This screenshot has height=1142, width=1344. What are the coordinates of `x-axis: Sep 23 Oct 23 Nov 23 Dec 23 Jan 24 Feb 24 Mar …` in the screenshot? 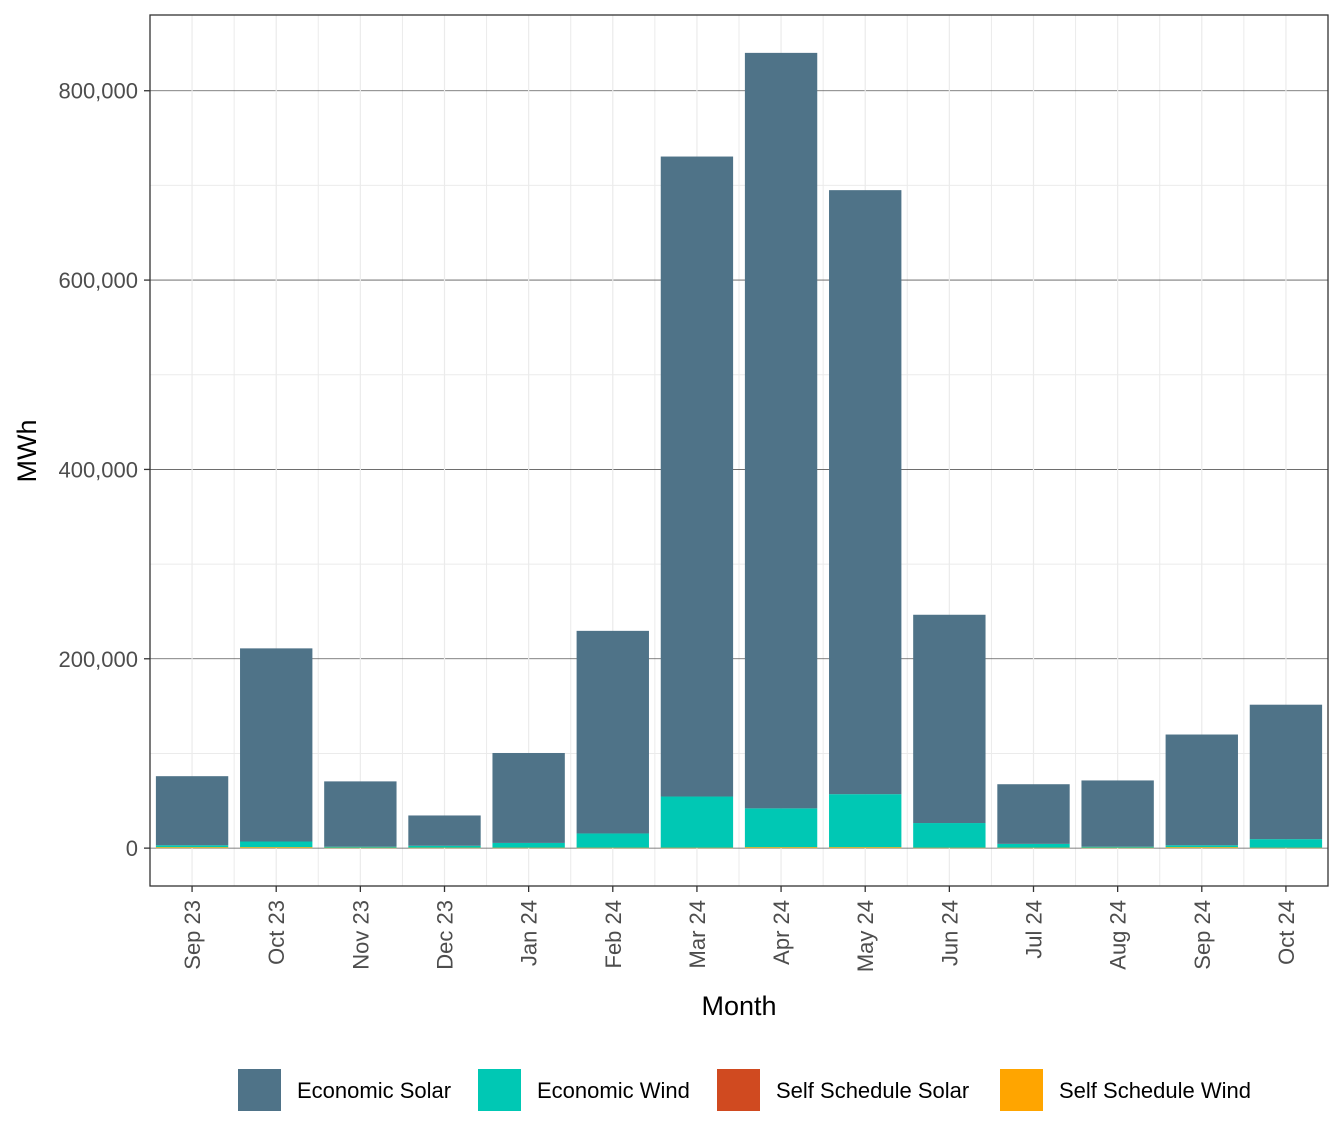 It's located at (739, 929).